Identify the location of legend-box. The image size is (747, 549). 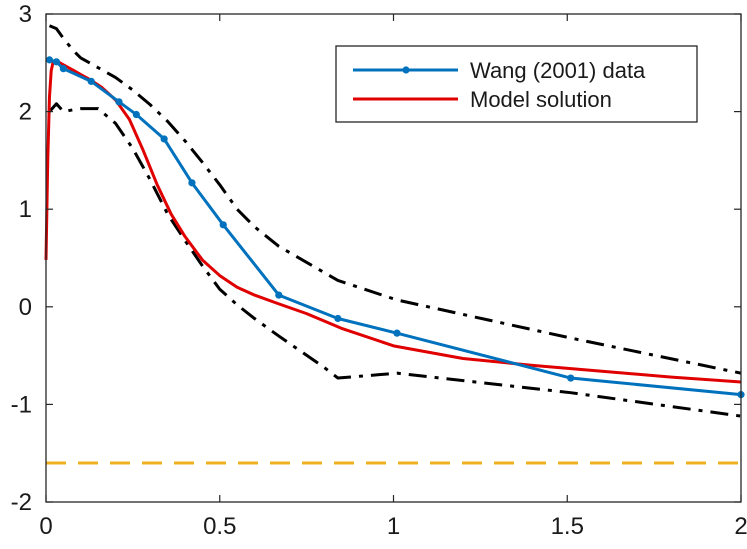
(516, 84).